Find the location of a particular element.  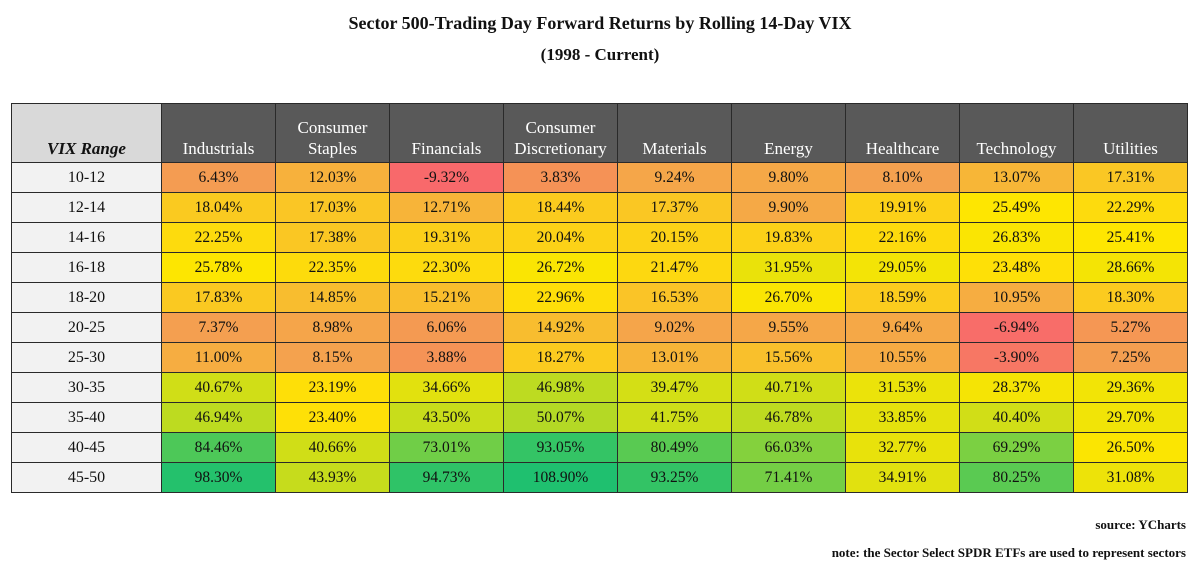

return-cell: 8.10% is located at coordinates (902, 177).